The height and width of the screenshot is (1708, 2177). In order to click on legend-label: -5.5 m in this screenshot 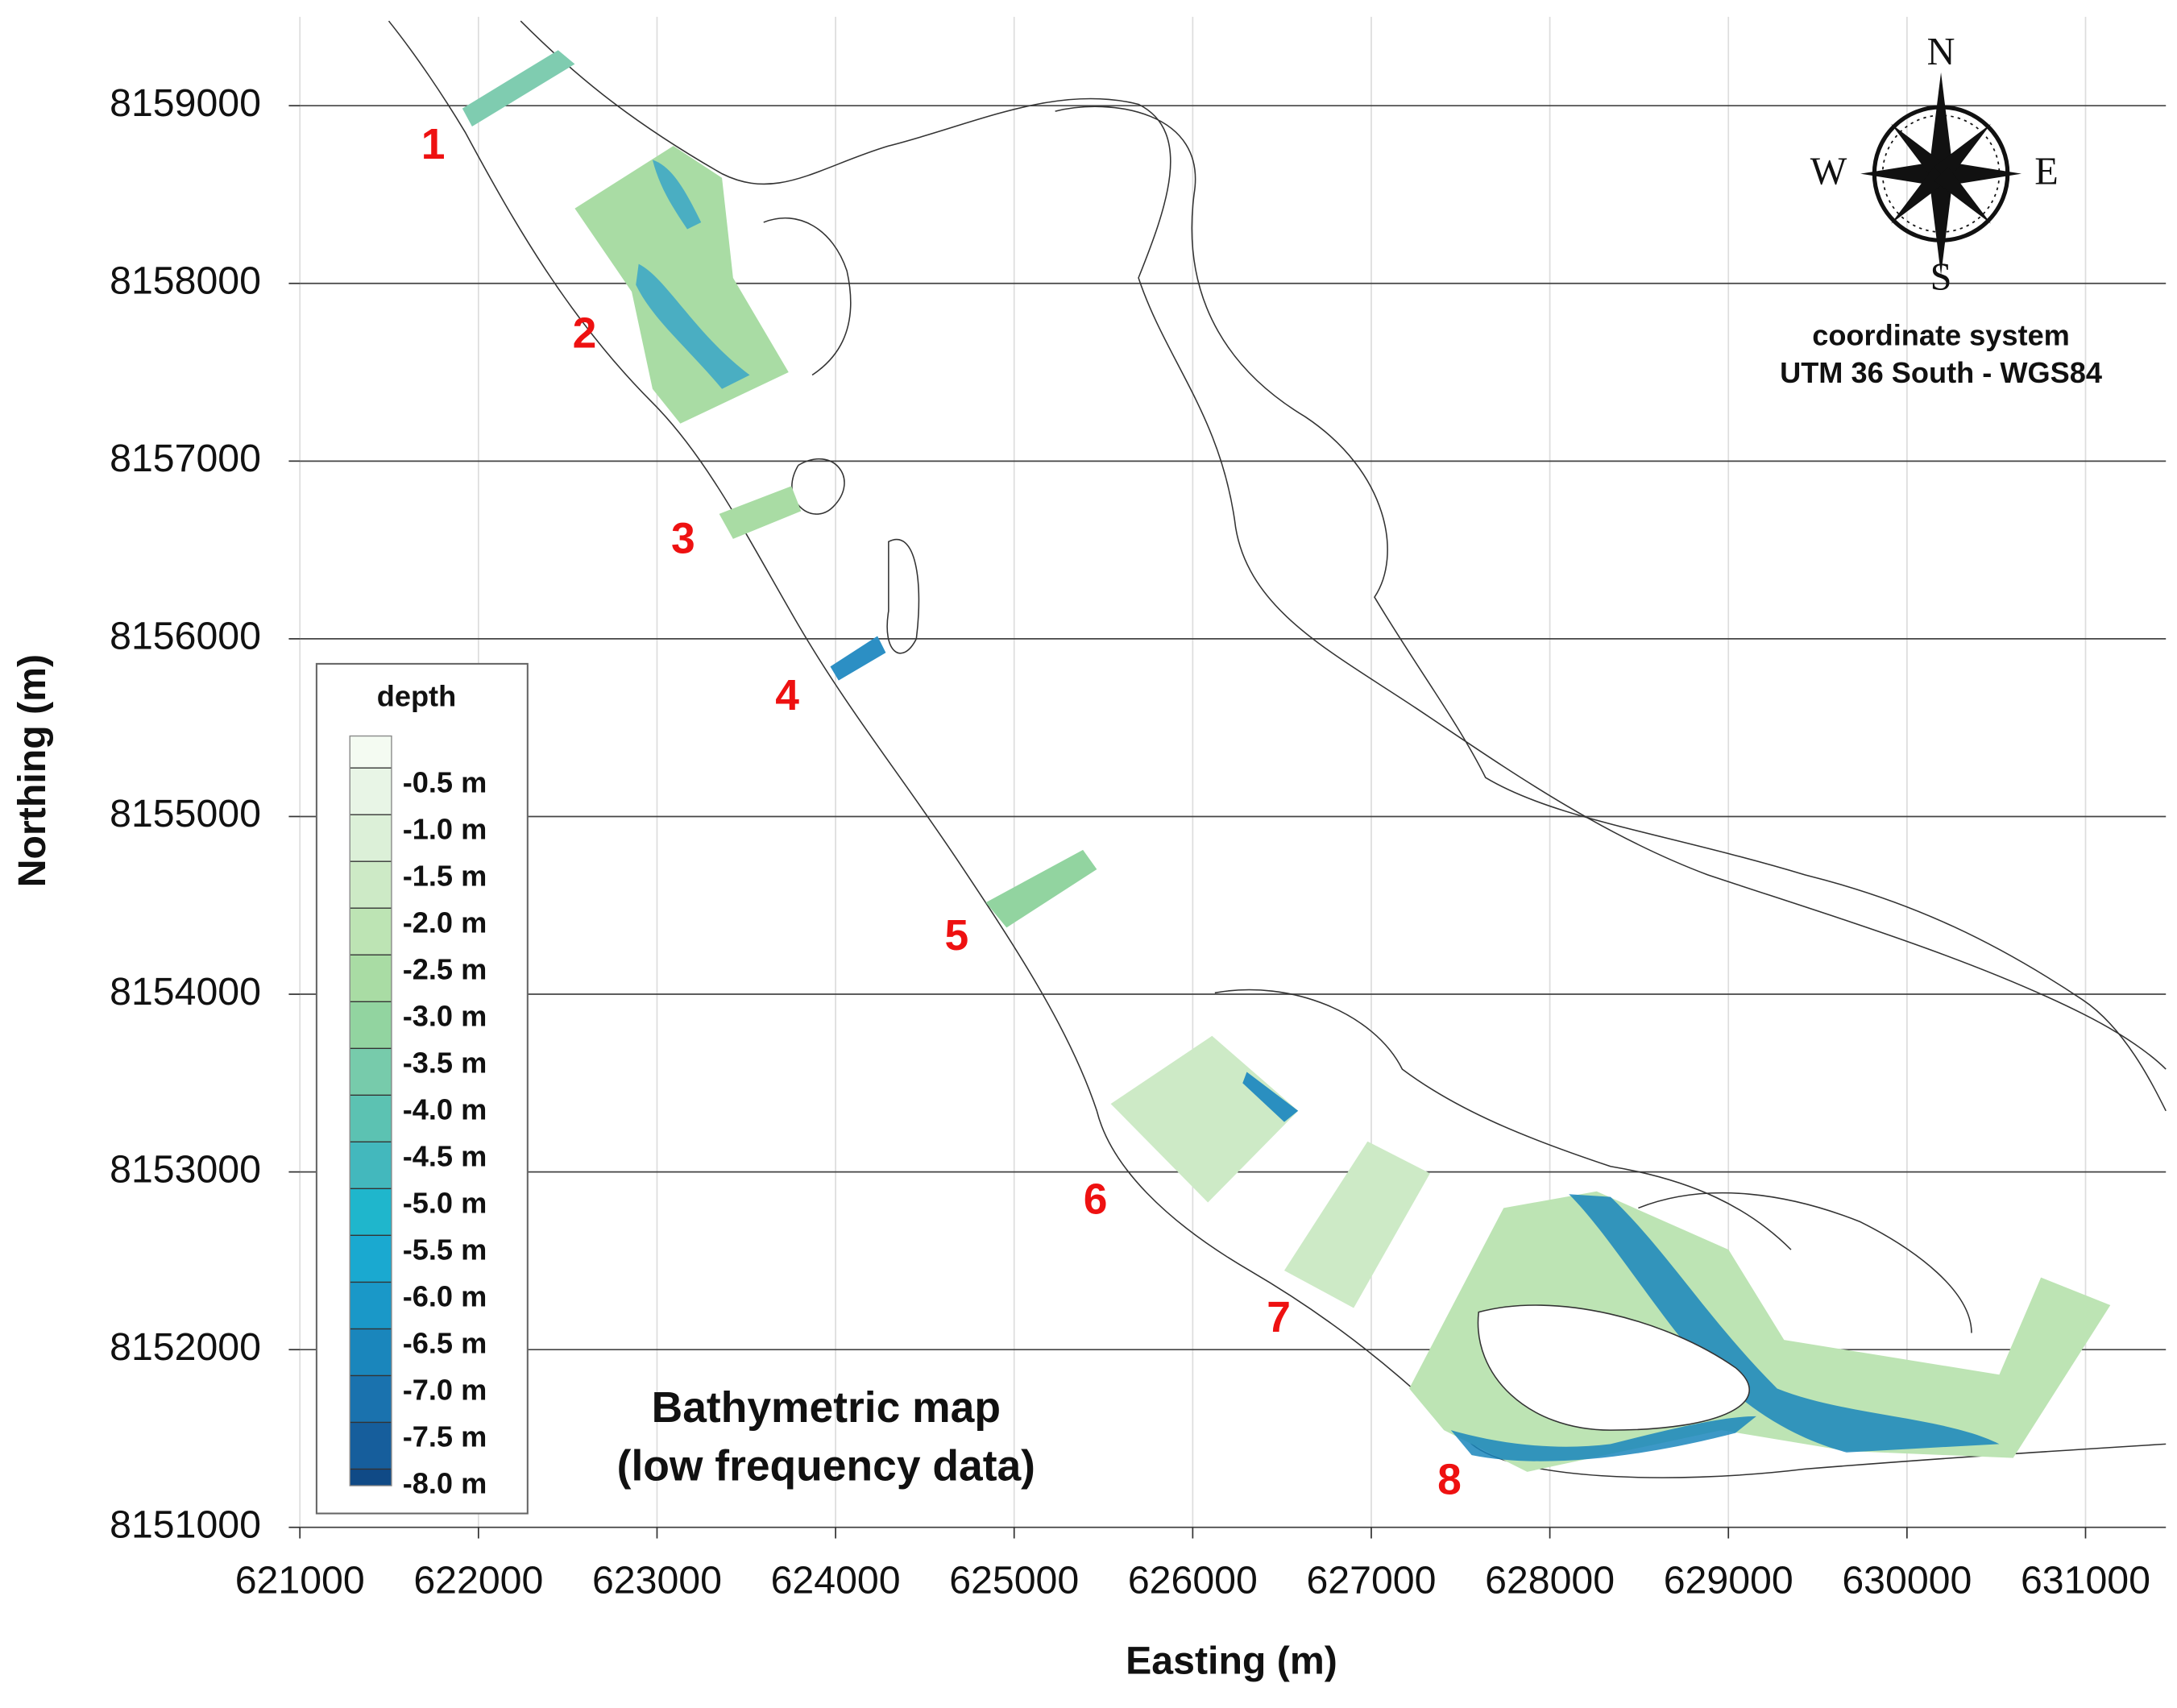, I will do `click(445, 1249)`.